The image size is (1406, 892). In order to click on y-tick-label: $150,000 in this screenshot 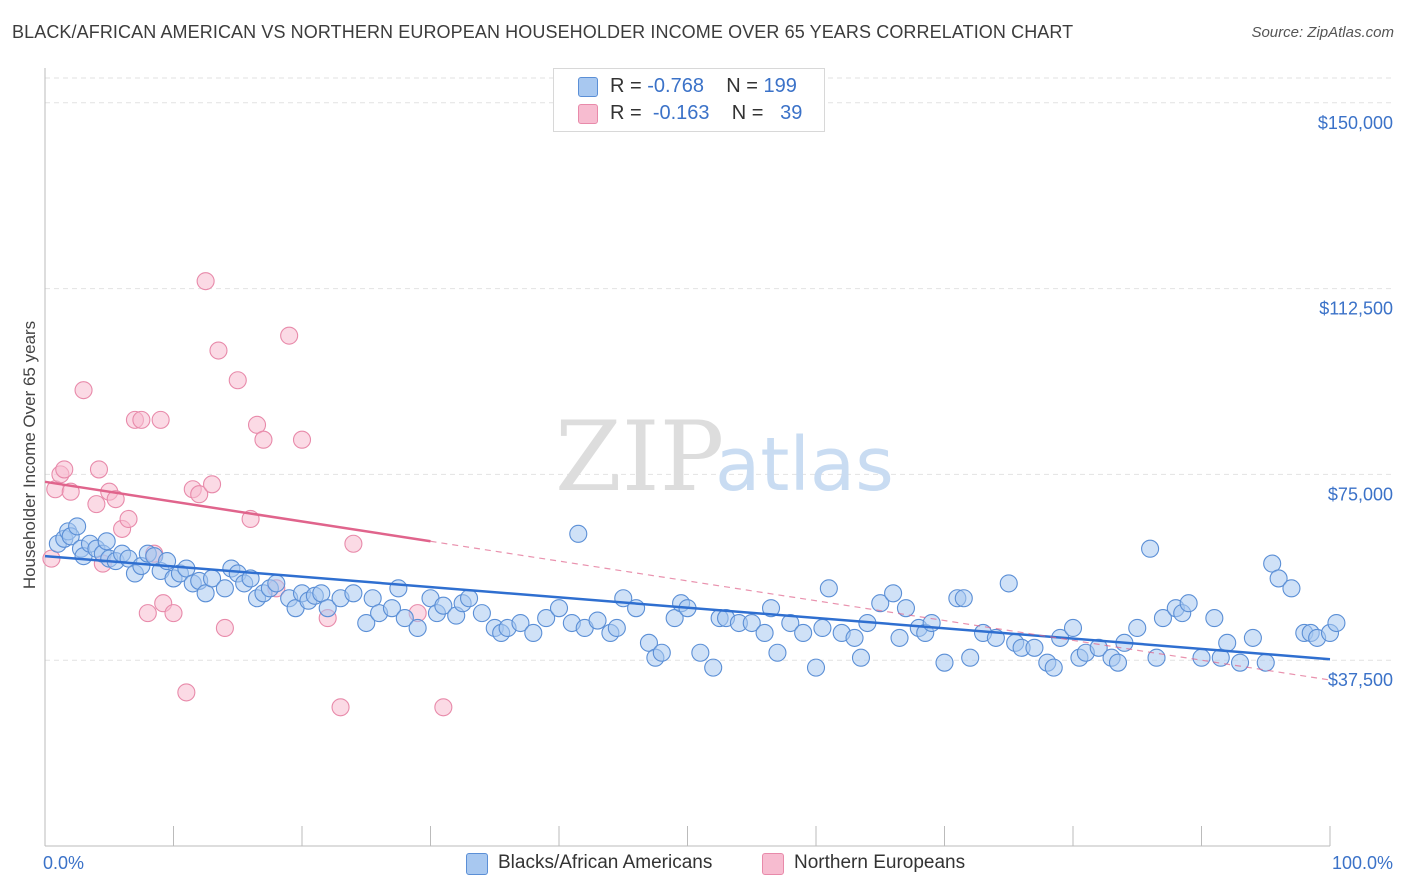, I will do `click(1355, 123)`.